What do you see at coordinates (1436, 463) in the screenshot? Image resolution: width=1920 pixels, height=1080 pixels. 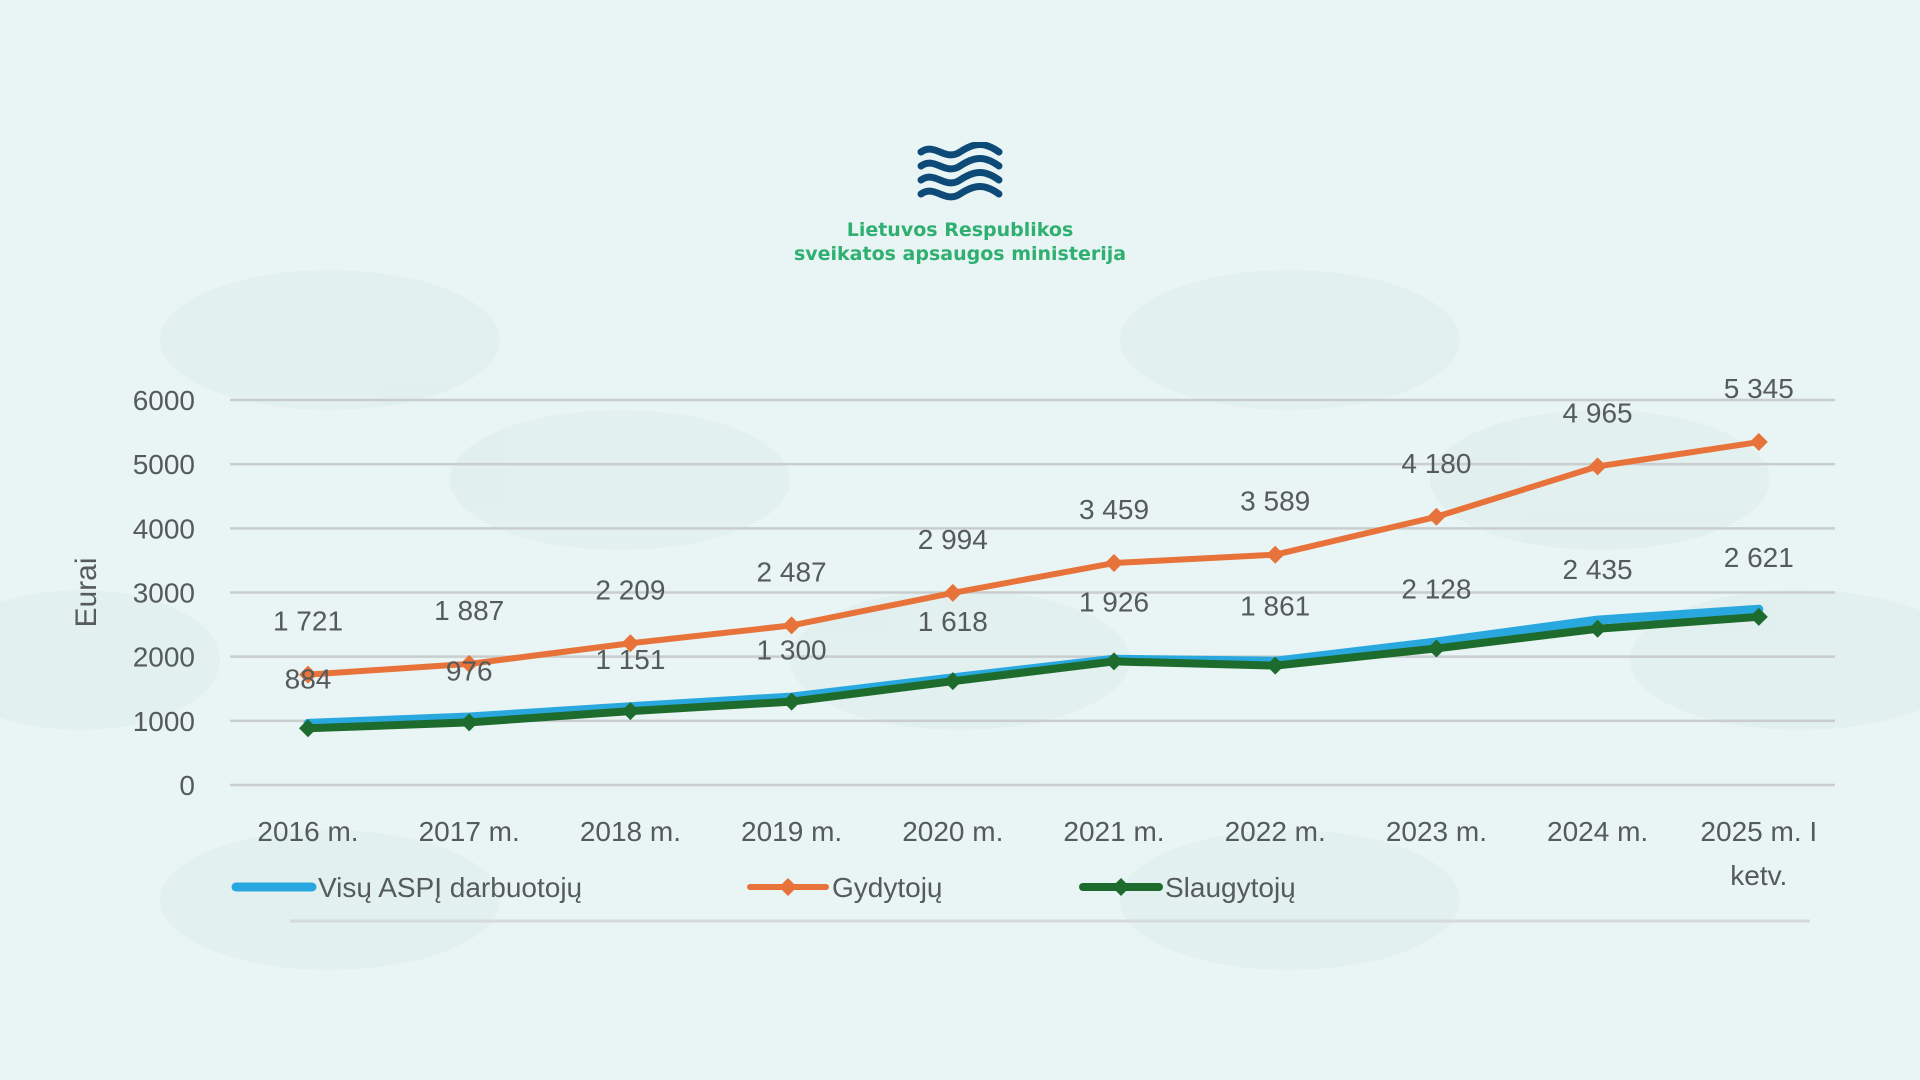 I see `data-label: 4 180` at bounding box center [1436, 463].